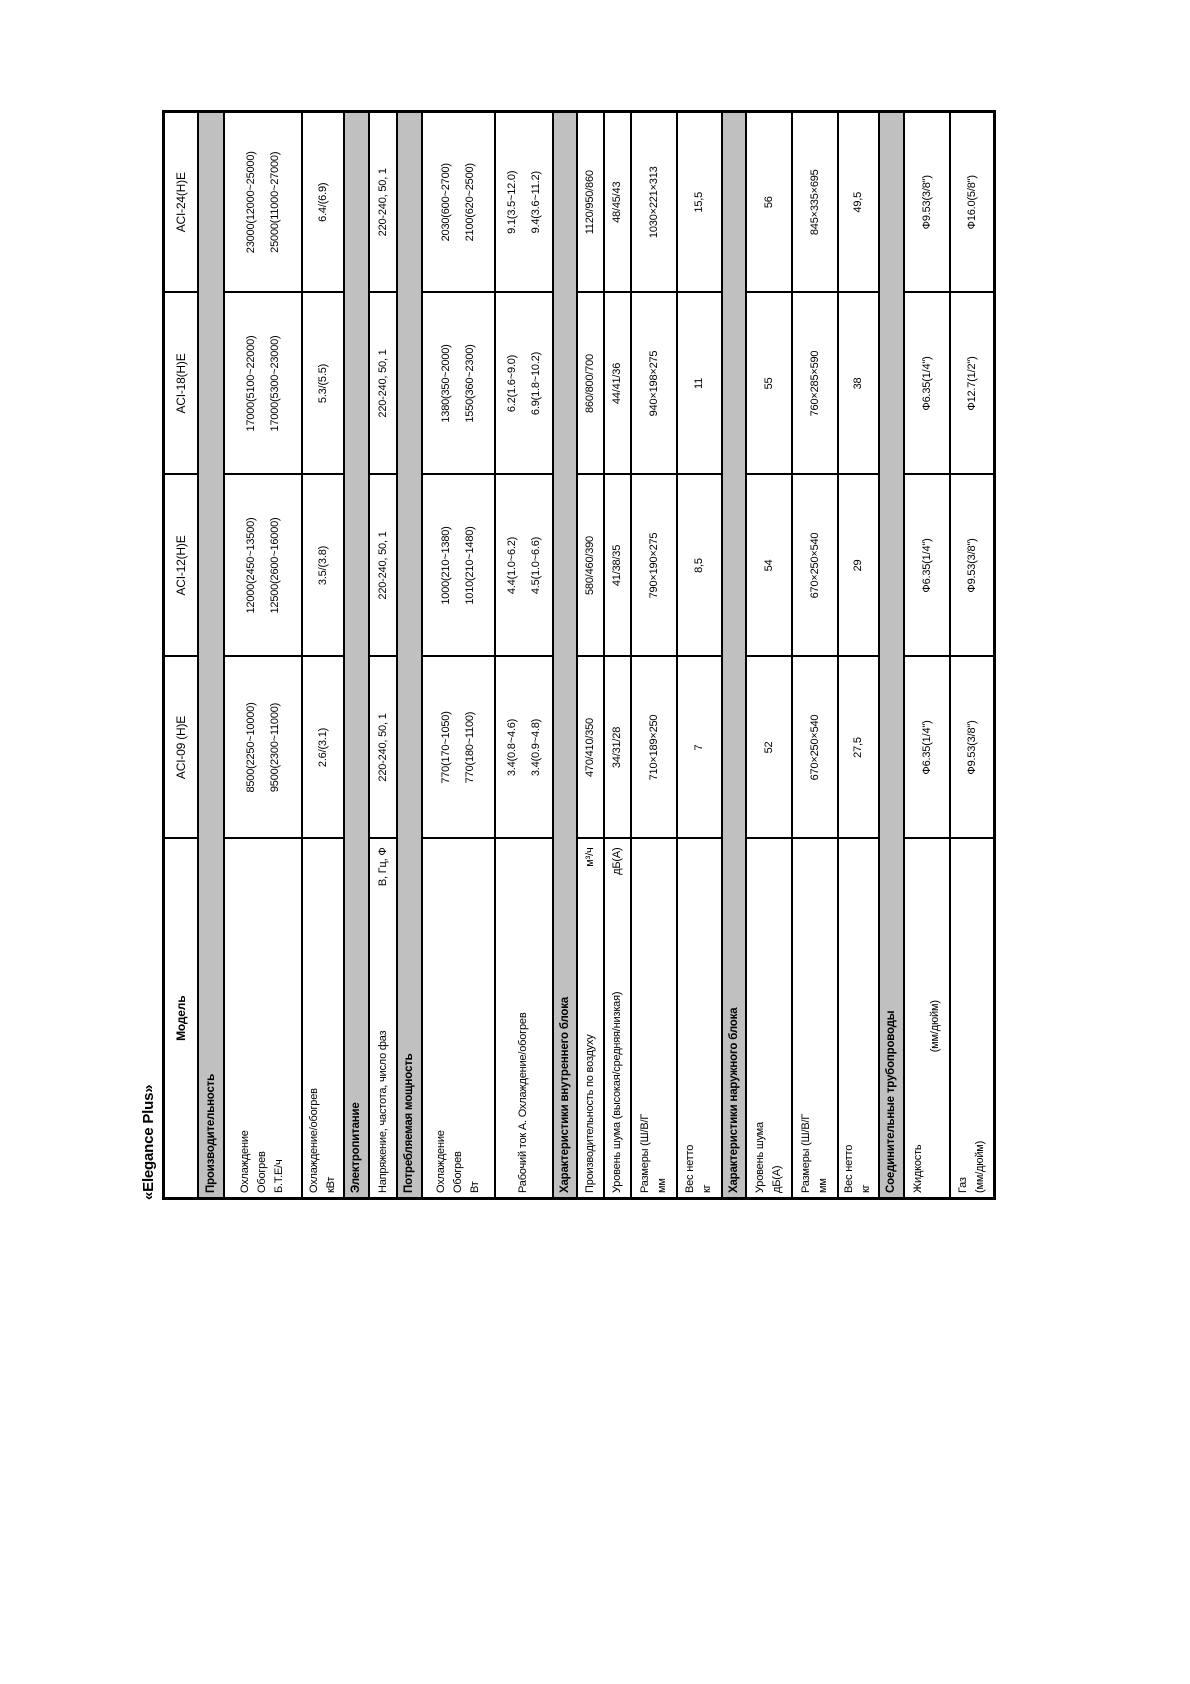  Describe the element at coordinates (262, 202) in the screenshot. I see `value-cell: 23000(12000~25000) 25000(11000~27000)` at that location.